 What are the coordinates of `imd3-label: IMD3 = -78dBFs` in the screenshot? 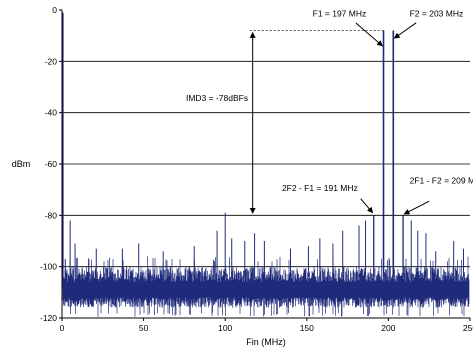 It's located at (217, 98).